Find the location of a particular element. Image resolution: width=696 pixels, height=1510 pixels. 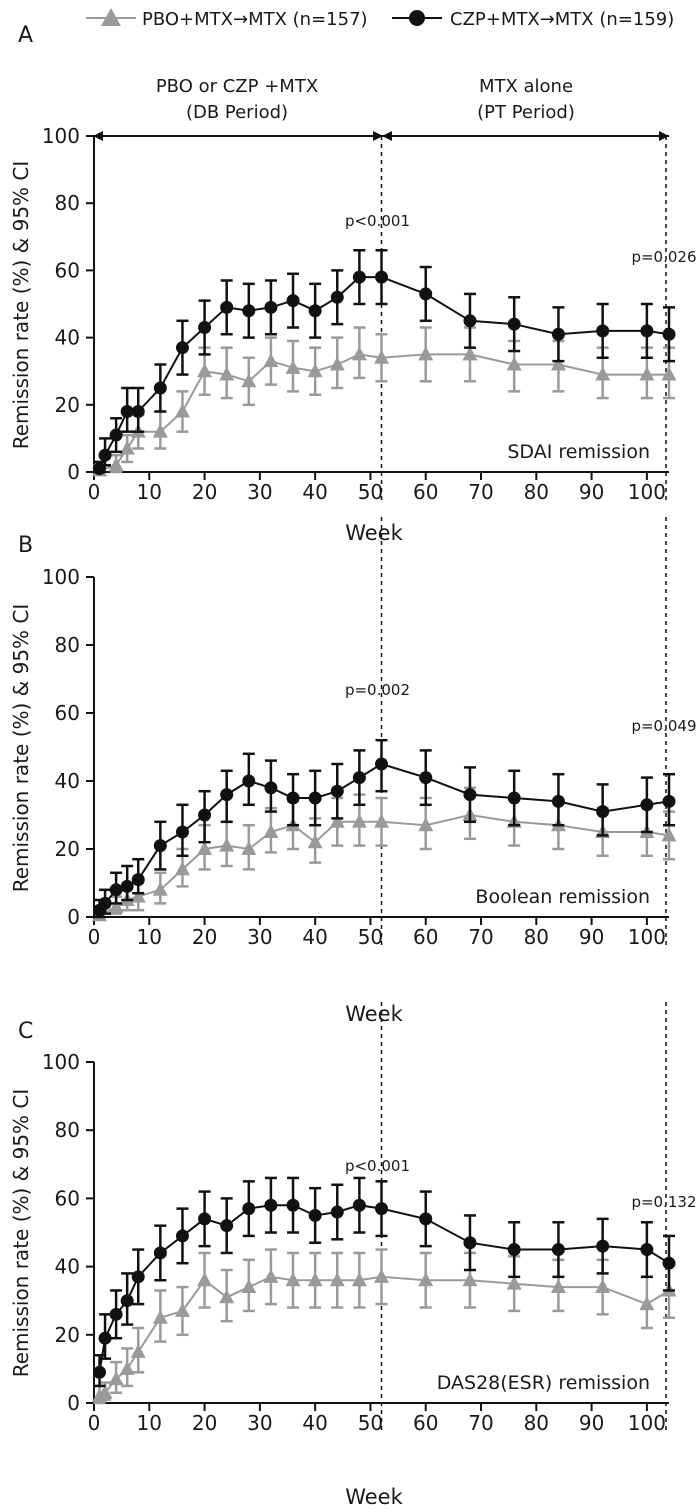

x-tick-label: 30 is located at coordinates (259, 1423).